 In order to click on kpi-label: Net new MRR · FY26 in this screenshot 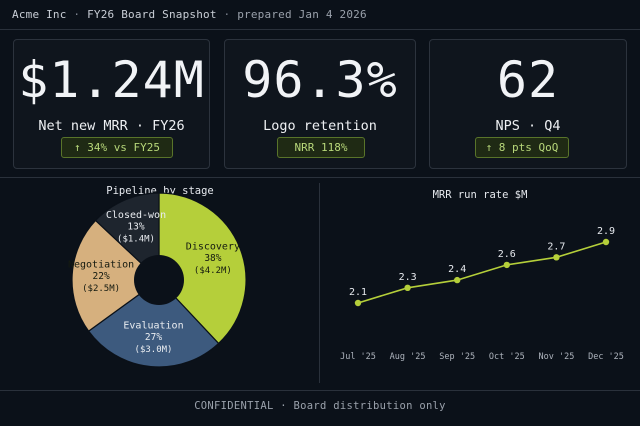, I will do `click(111, 126)`.